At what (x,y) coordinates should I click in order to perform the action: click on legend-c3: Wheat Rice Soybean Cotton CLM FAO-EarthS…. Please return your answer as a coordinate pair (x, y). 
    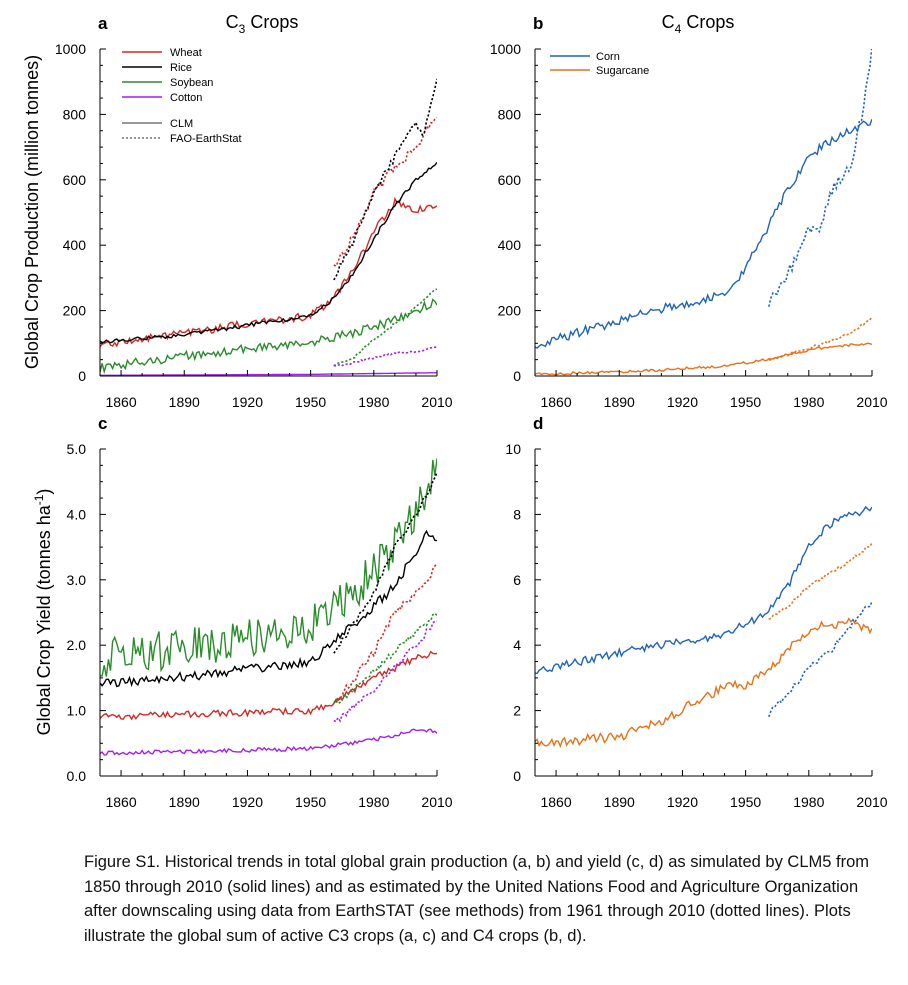
    Looking at the image, I should click on (182, 96).